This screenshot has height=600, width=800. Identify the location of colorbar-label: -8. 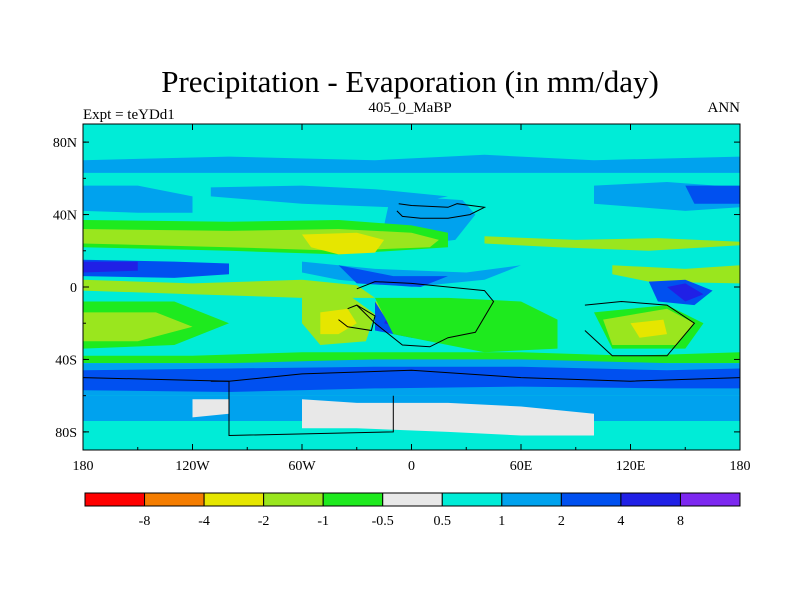
(145, 521).